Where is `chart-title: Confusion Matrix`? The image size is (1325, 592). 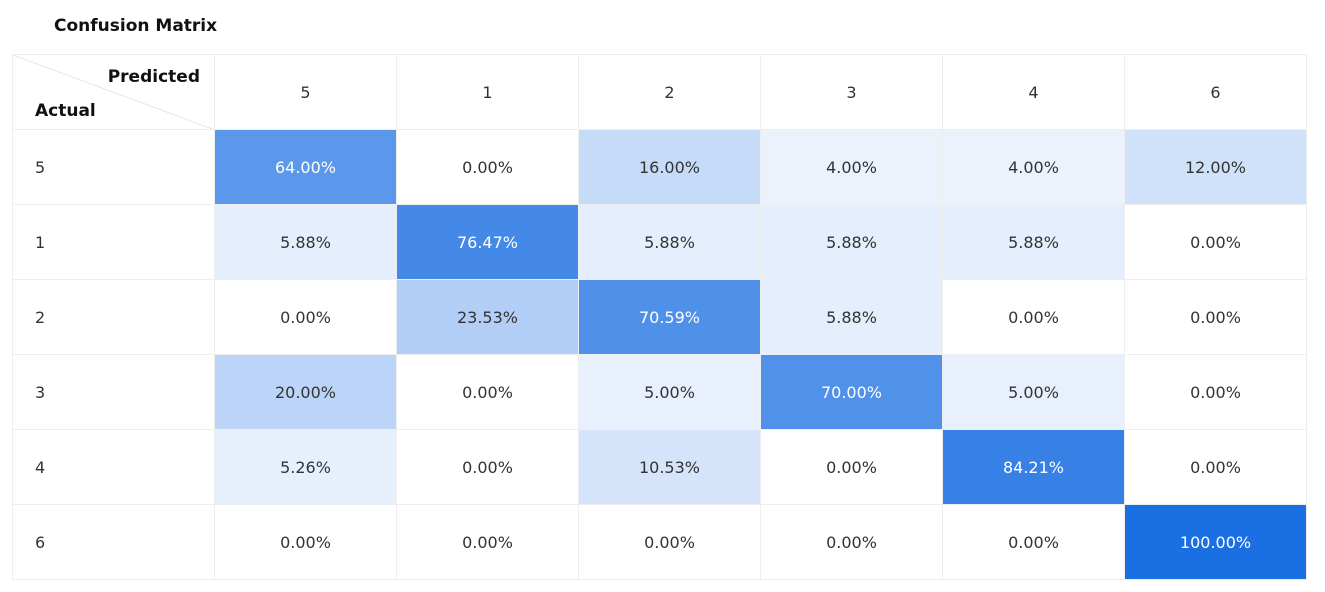 chart-title: Confusion Matrix is located at coordinates (136, 26).